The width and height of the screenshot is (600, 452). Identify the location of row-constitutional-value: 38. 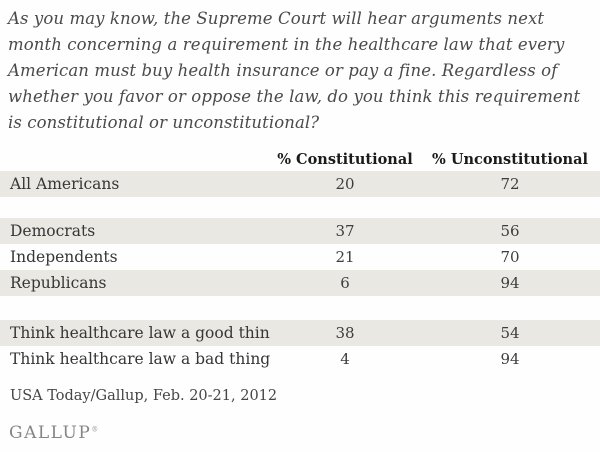
(345, 333).